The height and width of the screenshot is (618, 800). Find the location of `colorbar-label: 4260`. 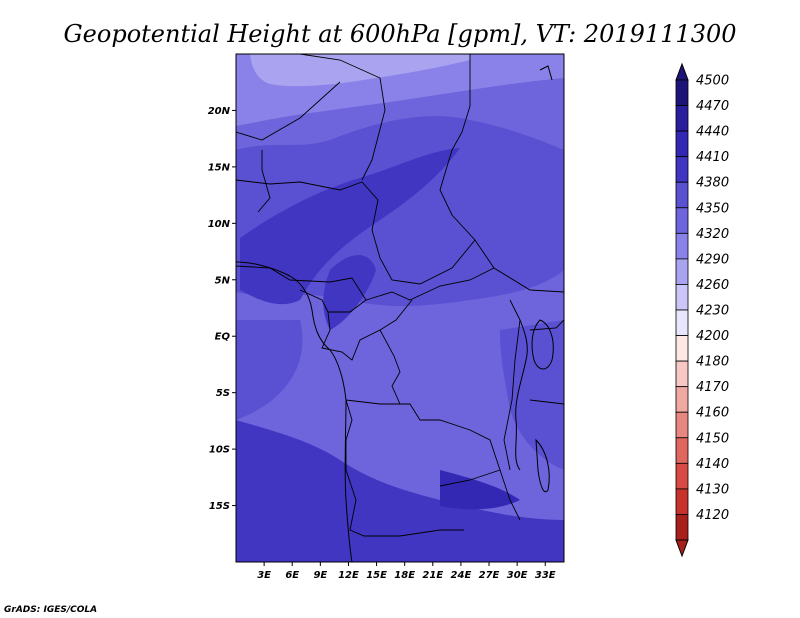

colorbar-label: 4260 is located at coordinates (712, 285).